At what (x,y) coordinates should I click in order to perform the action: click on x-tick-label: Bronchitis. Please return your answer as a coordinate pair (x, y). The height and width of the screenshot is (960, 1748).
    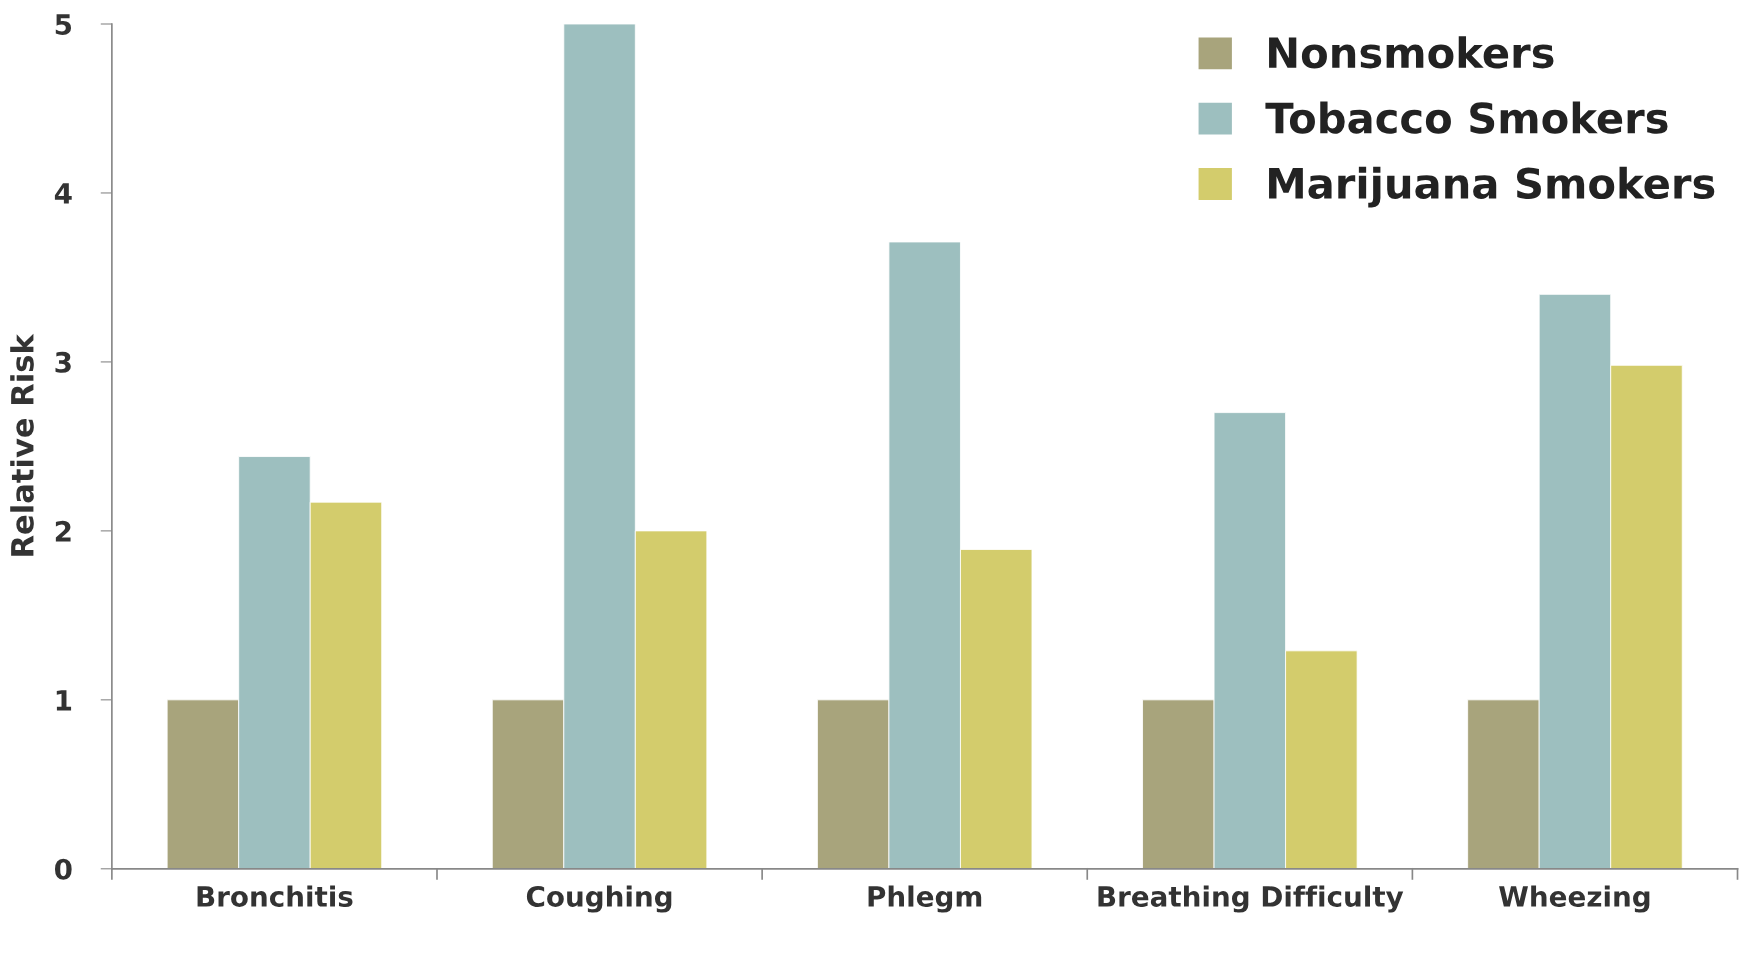
    Looking at the image, I should click on (275, 896).